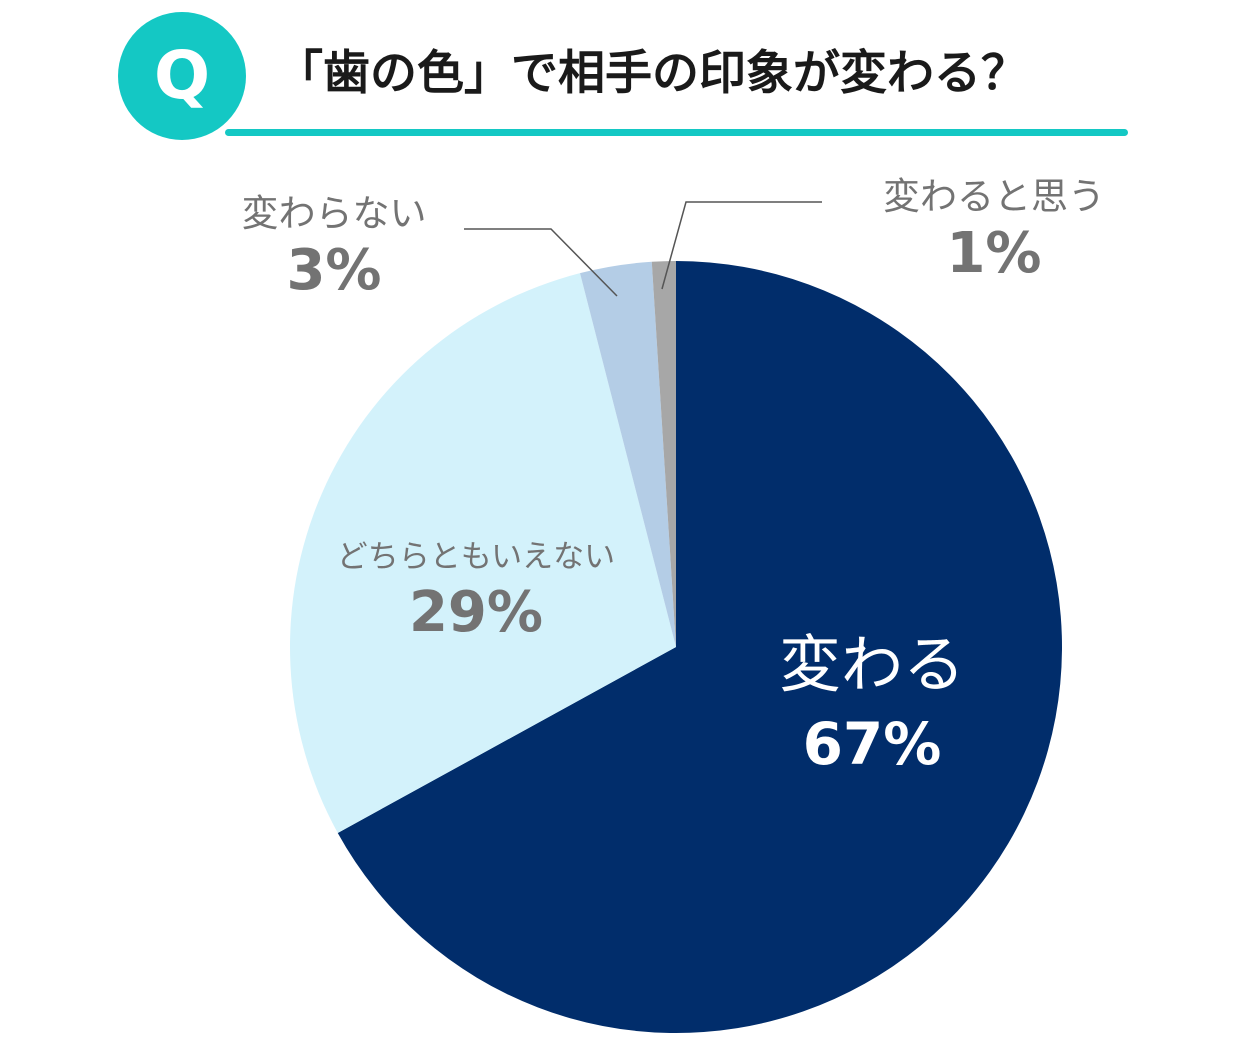 The width and height of the screenshot is (1248, 1057). What do you see at coordinates (676, 132) in the screenshot?
I see `title-underline` at bounding box center [676, 132].